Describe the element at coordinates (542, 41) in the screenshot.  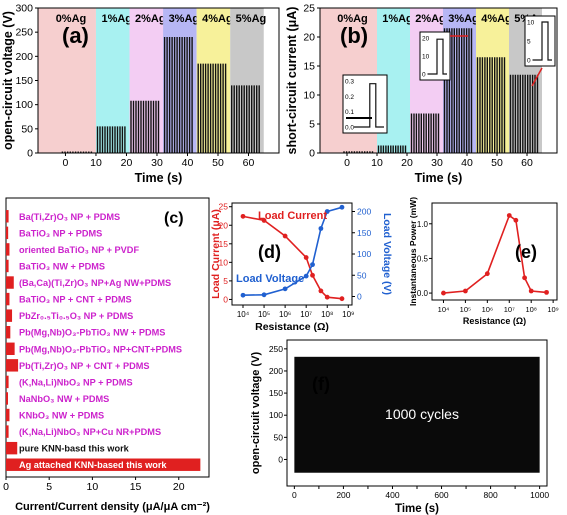
I see `inset-trace` at that location.